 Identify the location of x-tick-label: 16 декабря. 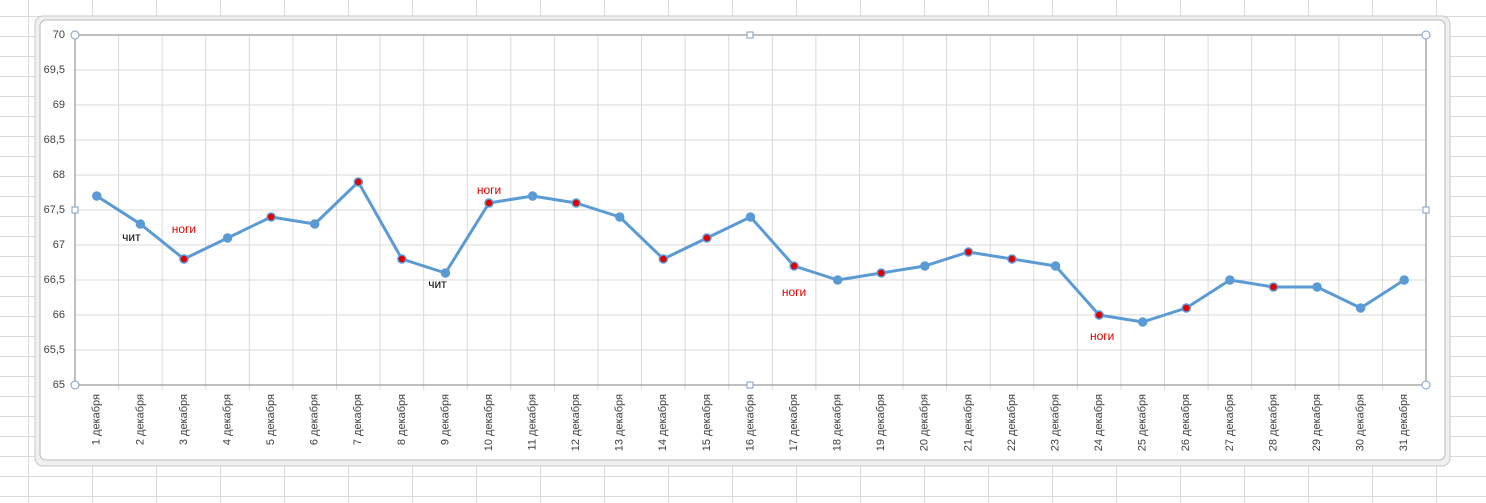
(750, 422).